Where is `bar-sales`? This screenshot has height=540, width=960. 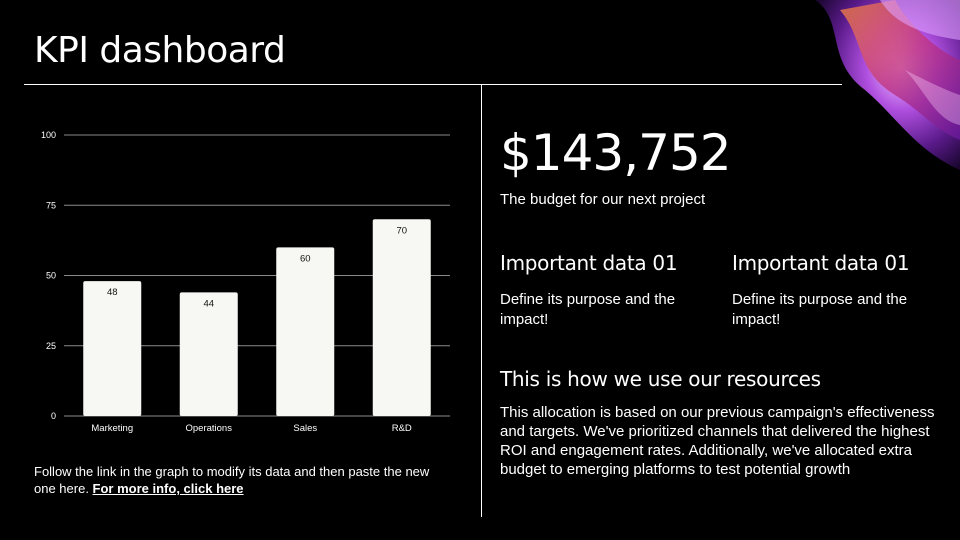
bar-sales is located at coordinates (305, 331).